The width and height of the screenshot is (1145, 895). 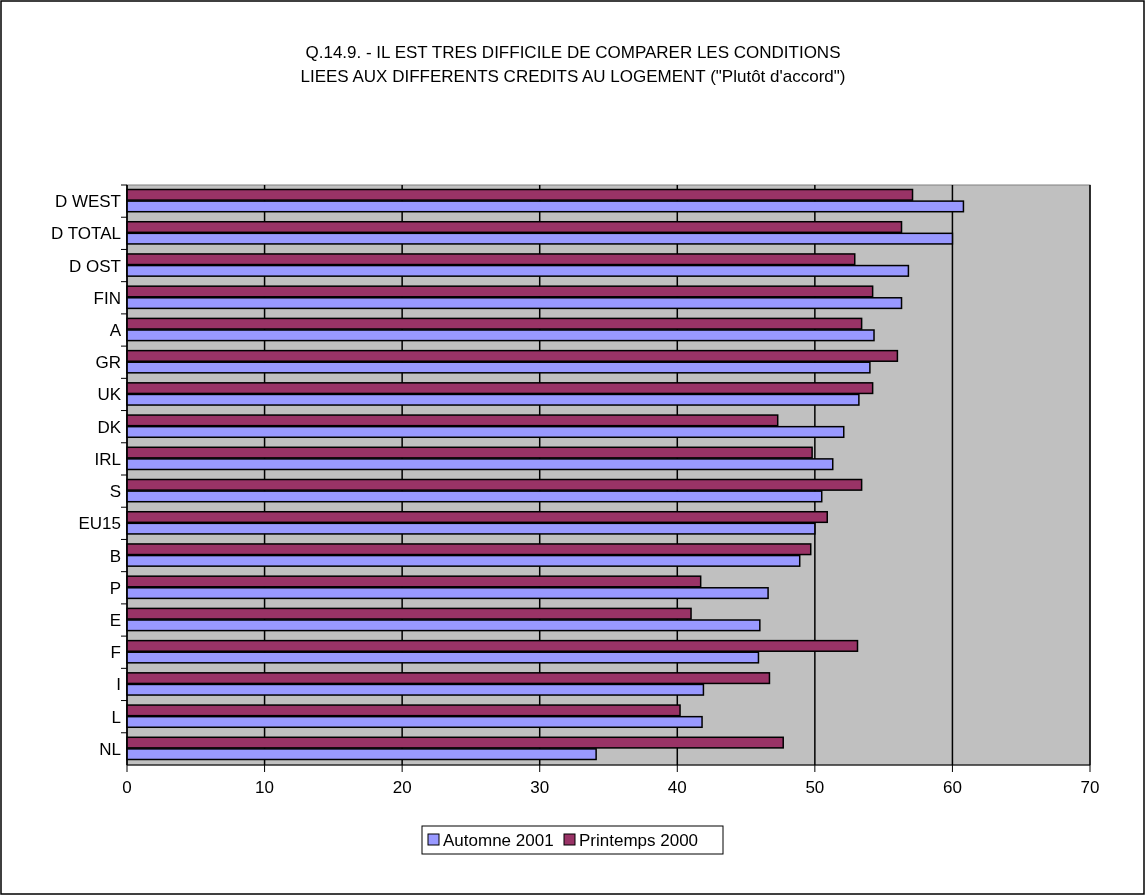 I want to click on y-tick-label: GR, so click(x=108, y=363).